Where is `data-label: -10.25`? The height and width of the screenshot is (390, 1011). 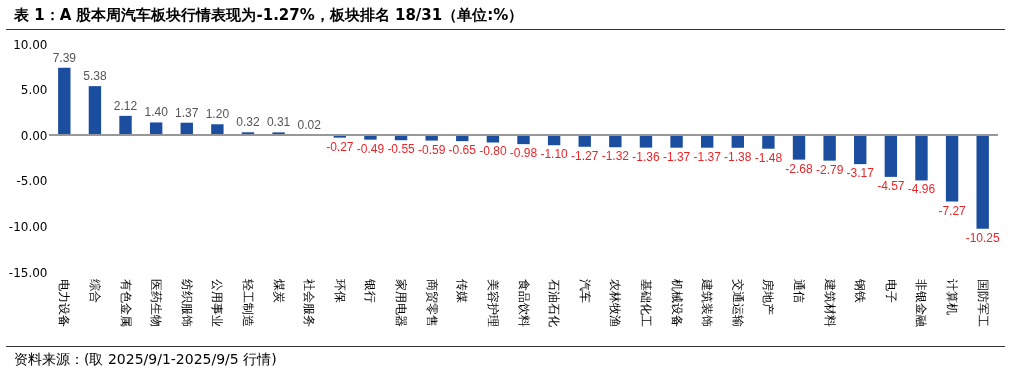 data-label: -10.25 is located at coordinates (983, 237).